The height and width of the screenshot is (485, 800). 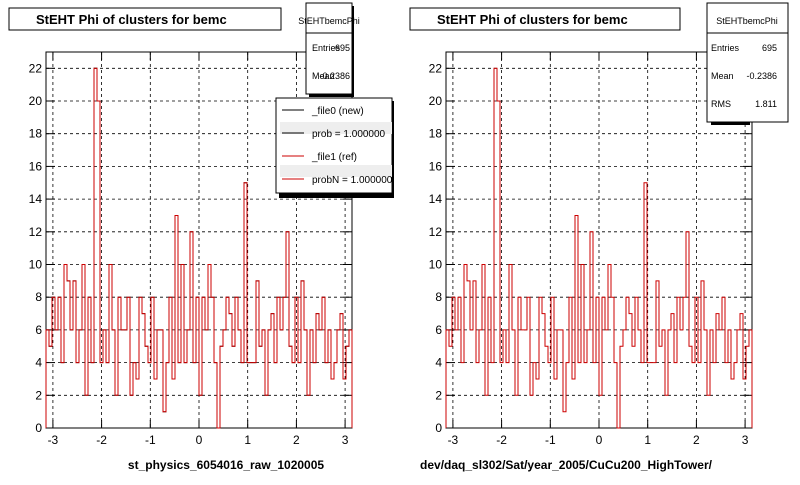 What do you see at coordinates (349, 134) in the screenshot?
I see `legend-label-prob: prob = 1.000000` at bounding box center [349, 134].